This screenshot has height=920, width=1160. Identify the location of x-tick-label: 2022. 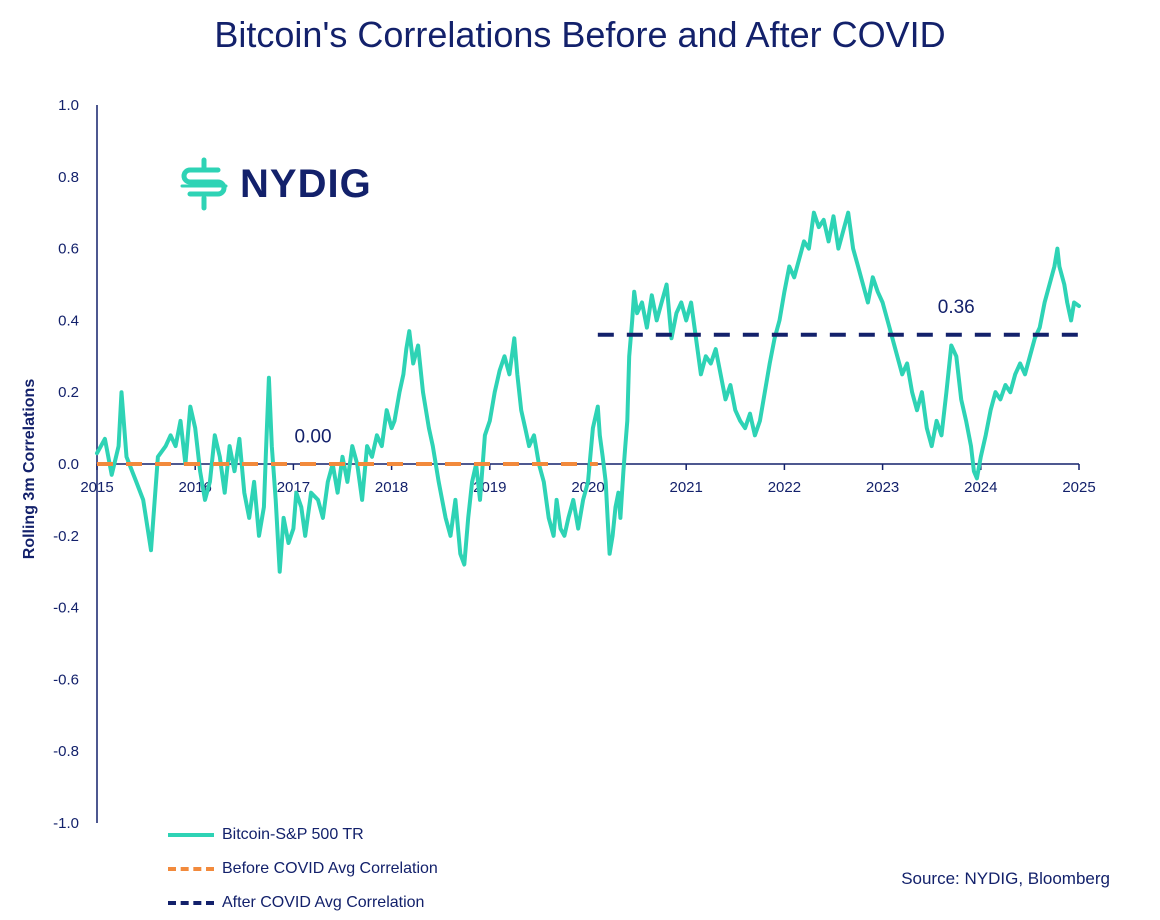
(784, 487).